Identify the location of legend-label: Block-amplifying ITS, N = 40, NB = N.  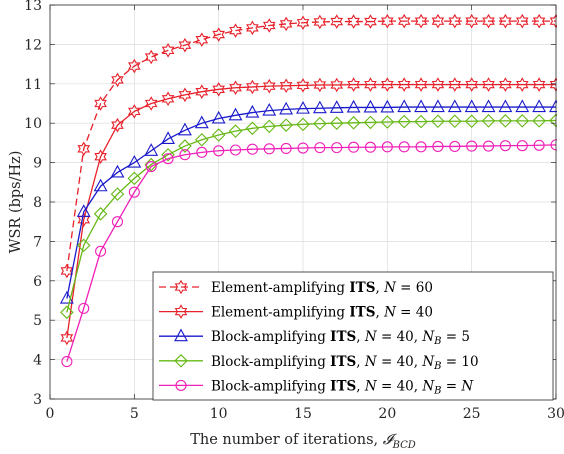
(342, 387).